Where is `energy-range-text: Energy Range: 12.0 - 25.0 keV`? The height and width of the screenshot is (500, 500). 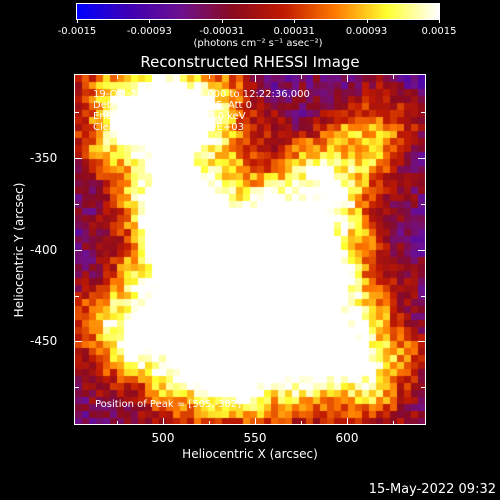 energy-range-text: Energy Range: 12.0 - 25.0 keV is located at coordinates (169, 116).